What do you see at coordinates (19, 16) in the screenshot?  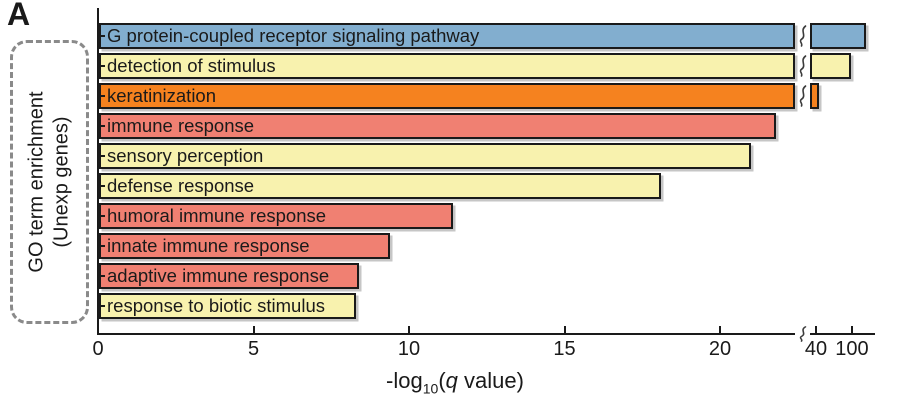 I see `panel-label: A` at bounding box center [19, 16].